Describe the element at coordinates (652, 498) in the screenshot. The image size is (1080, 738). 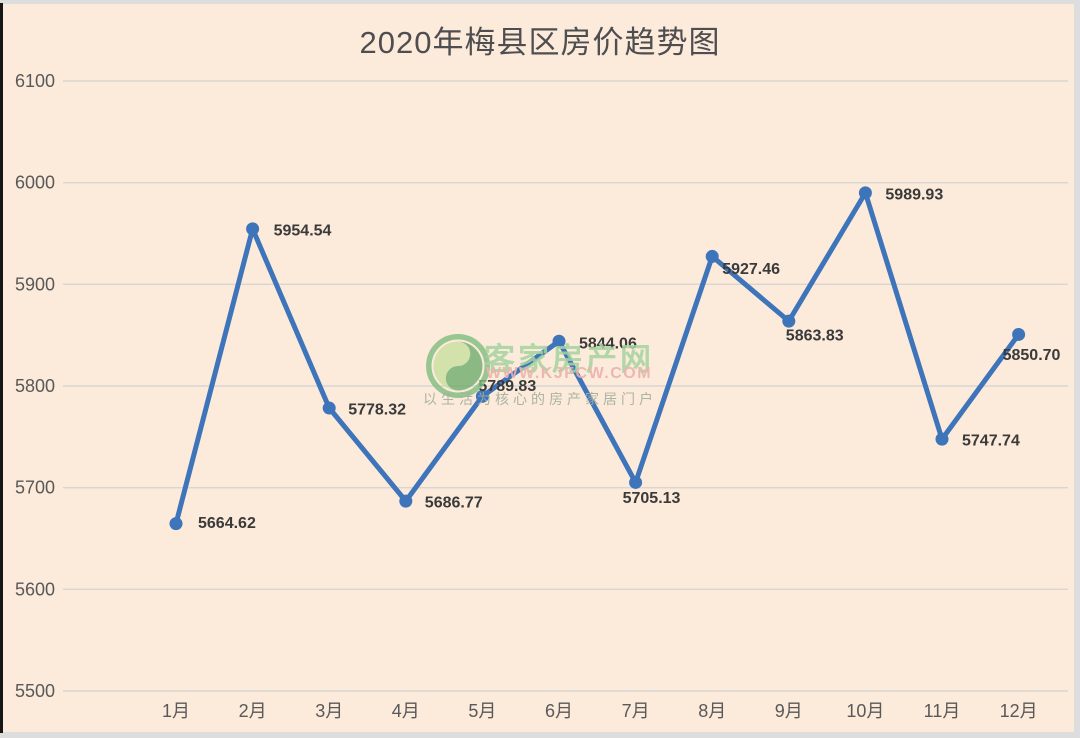
I see `data-point-label: 5705.13` at that location.